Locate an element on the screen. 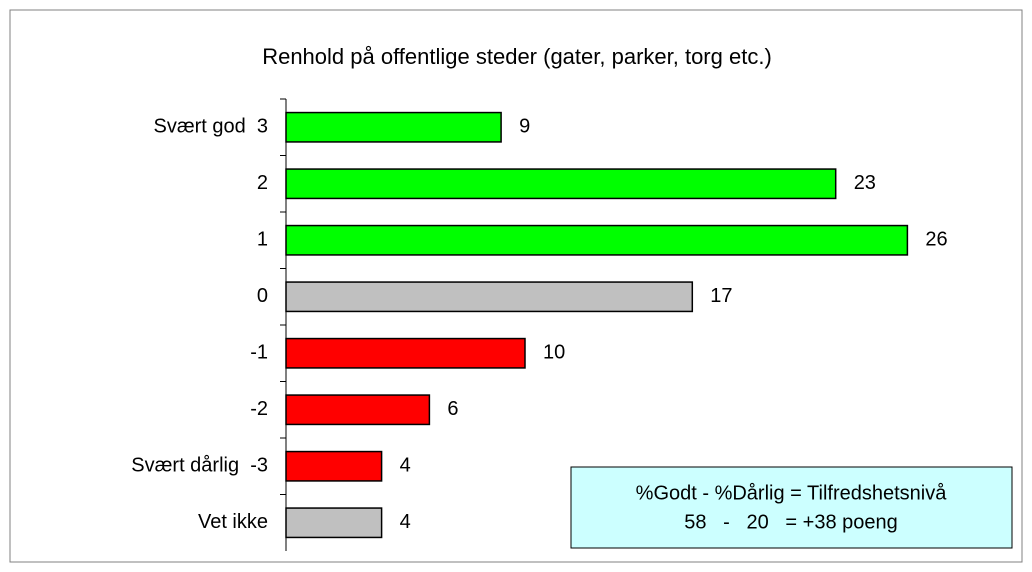  y-tick-label: 0 is located at coordinates (262, 296).